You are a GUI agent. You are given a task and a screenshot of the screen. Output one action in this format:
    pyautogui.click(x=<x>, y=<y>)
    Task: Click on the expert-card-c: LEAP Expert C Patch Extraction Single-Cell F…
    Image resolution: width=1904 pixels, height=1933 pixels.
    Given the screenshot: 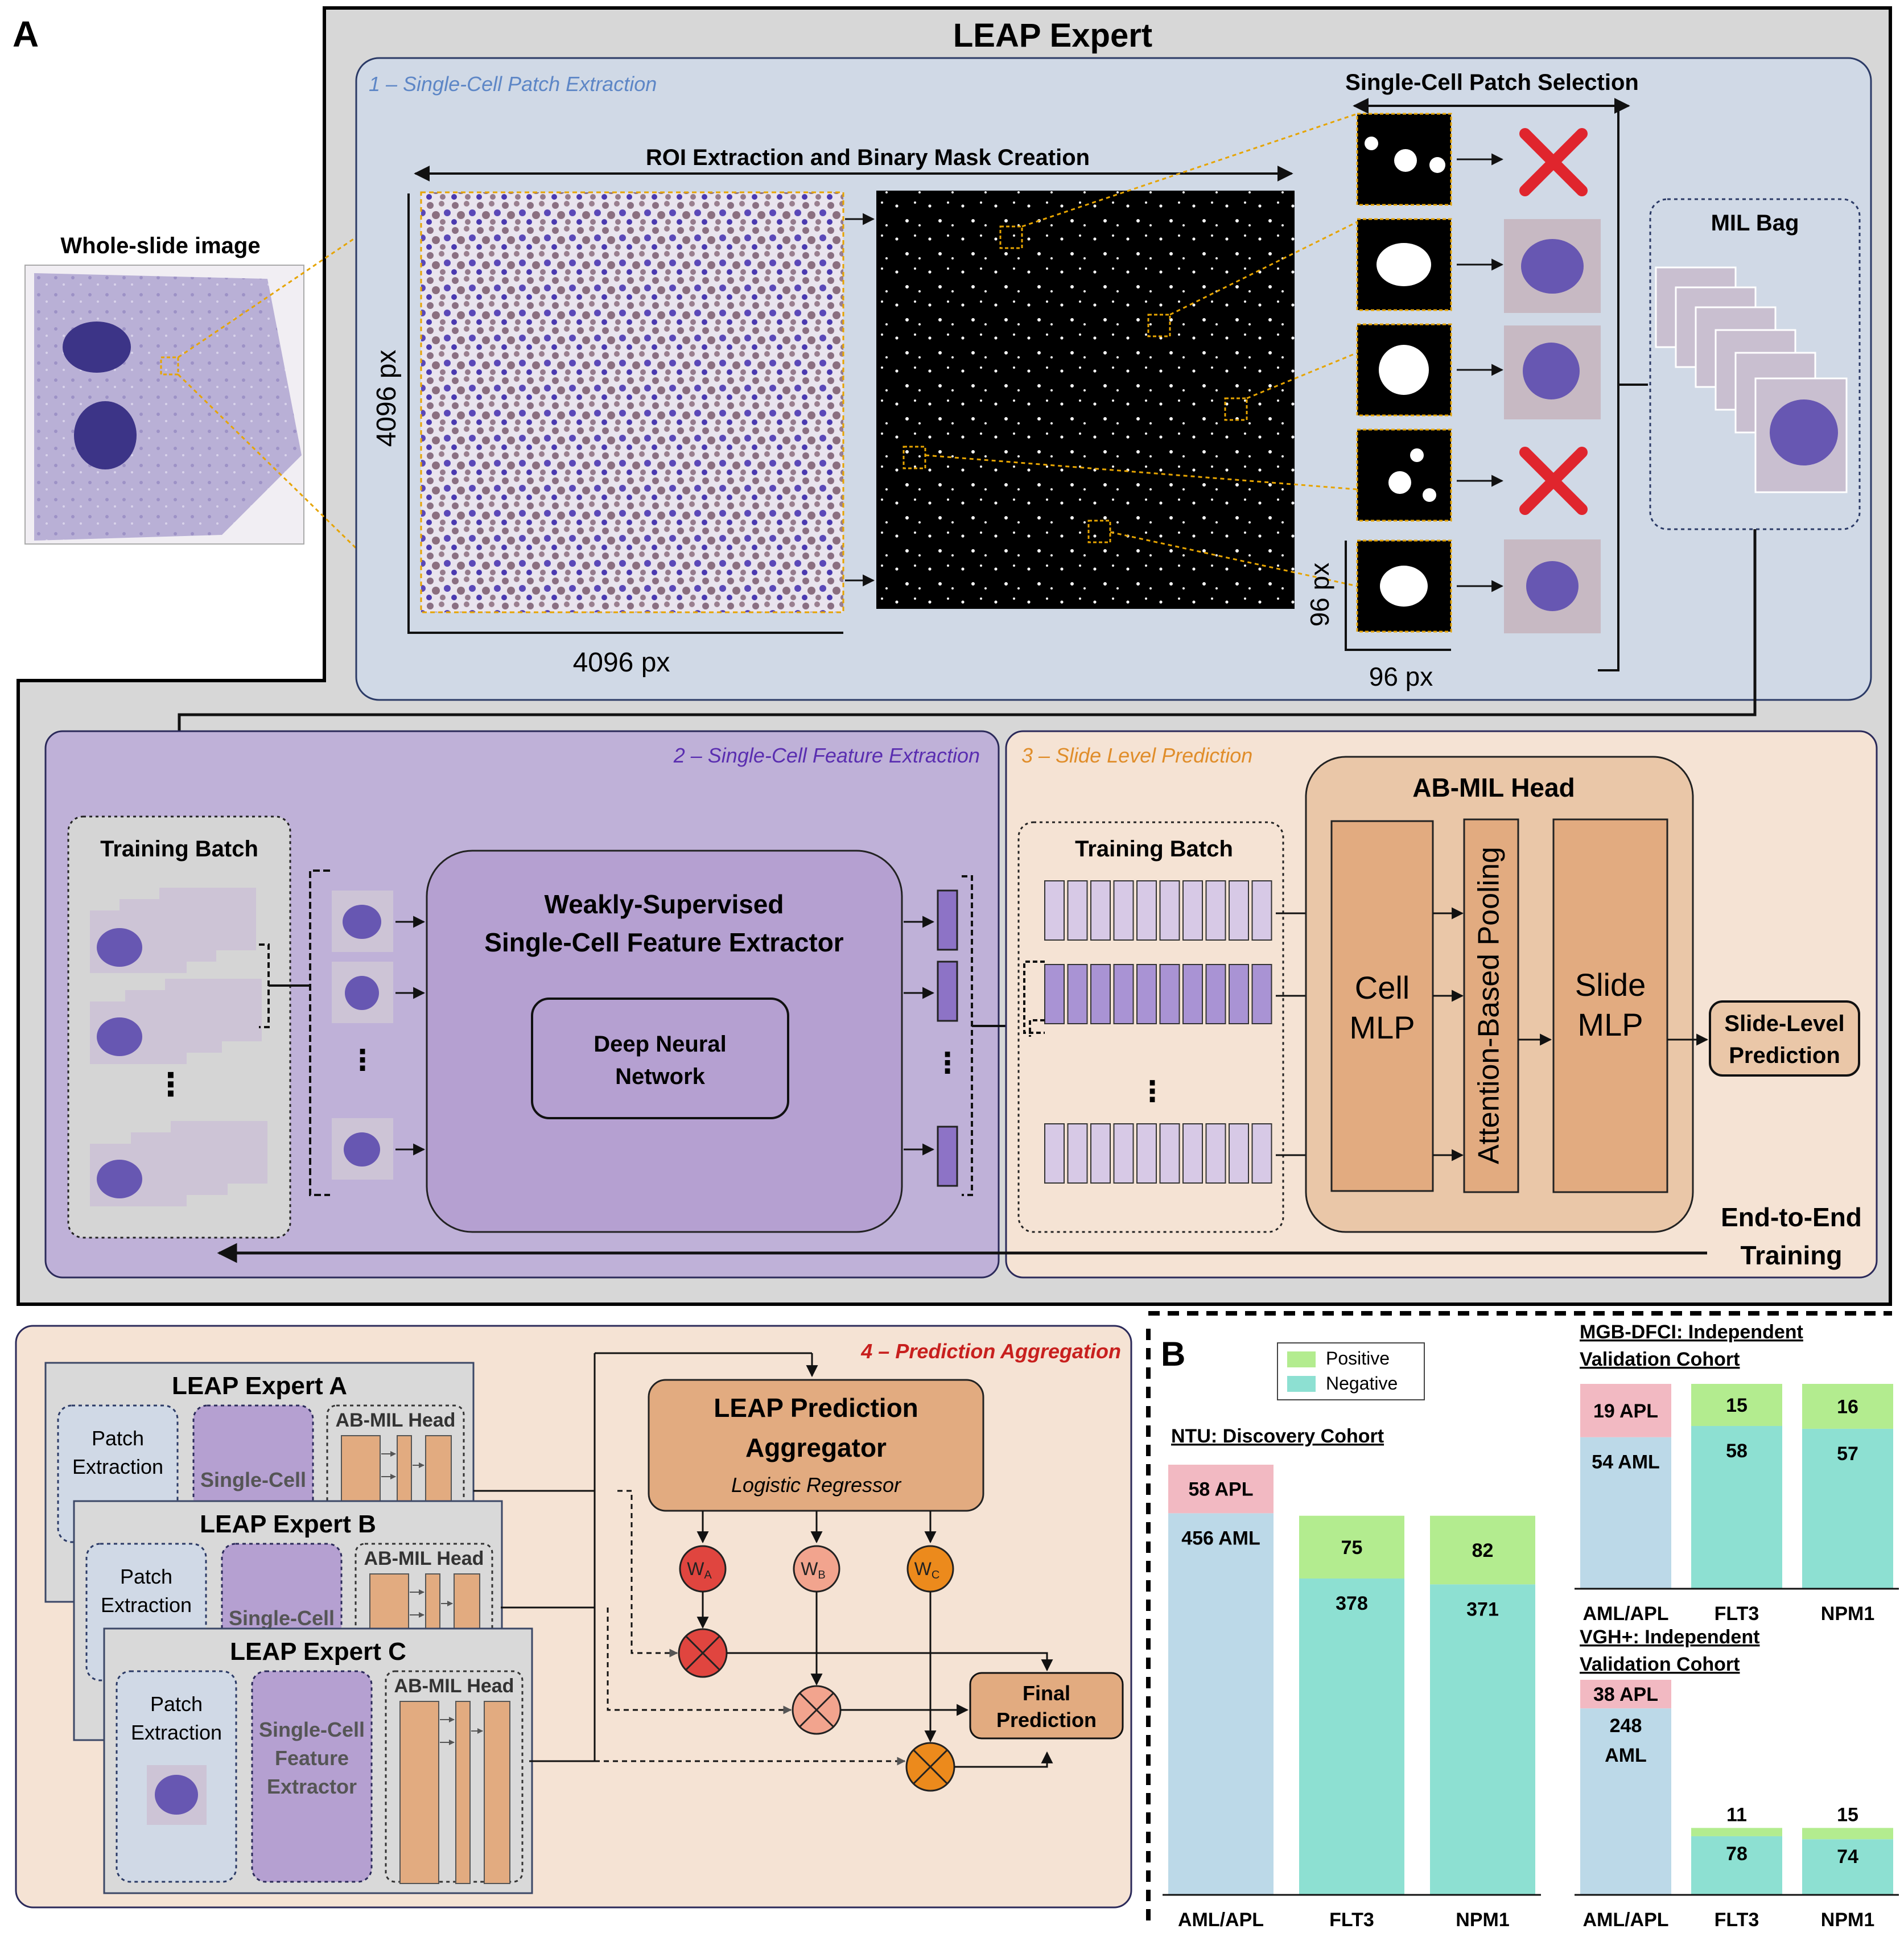 What is the action you would take?
    pyautogui.click(x=318, y=1760)
    